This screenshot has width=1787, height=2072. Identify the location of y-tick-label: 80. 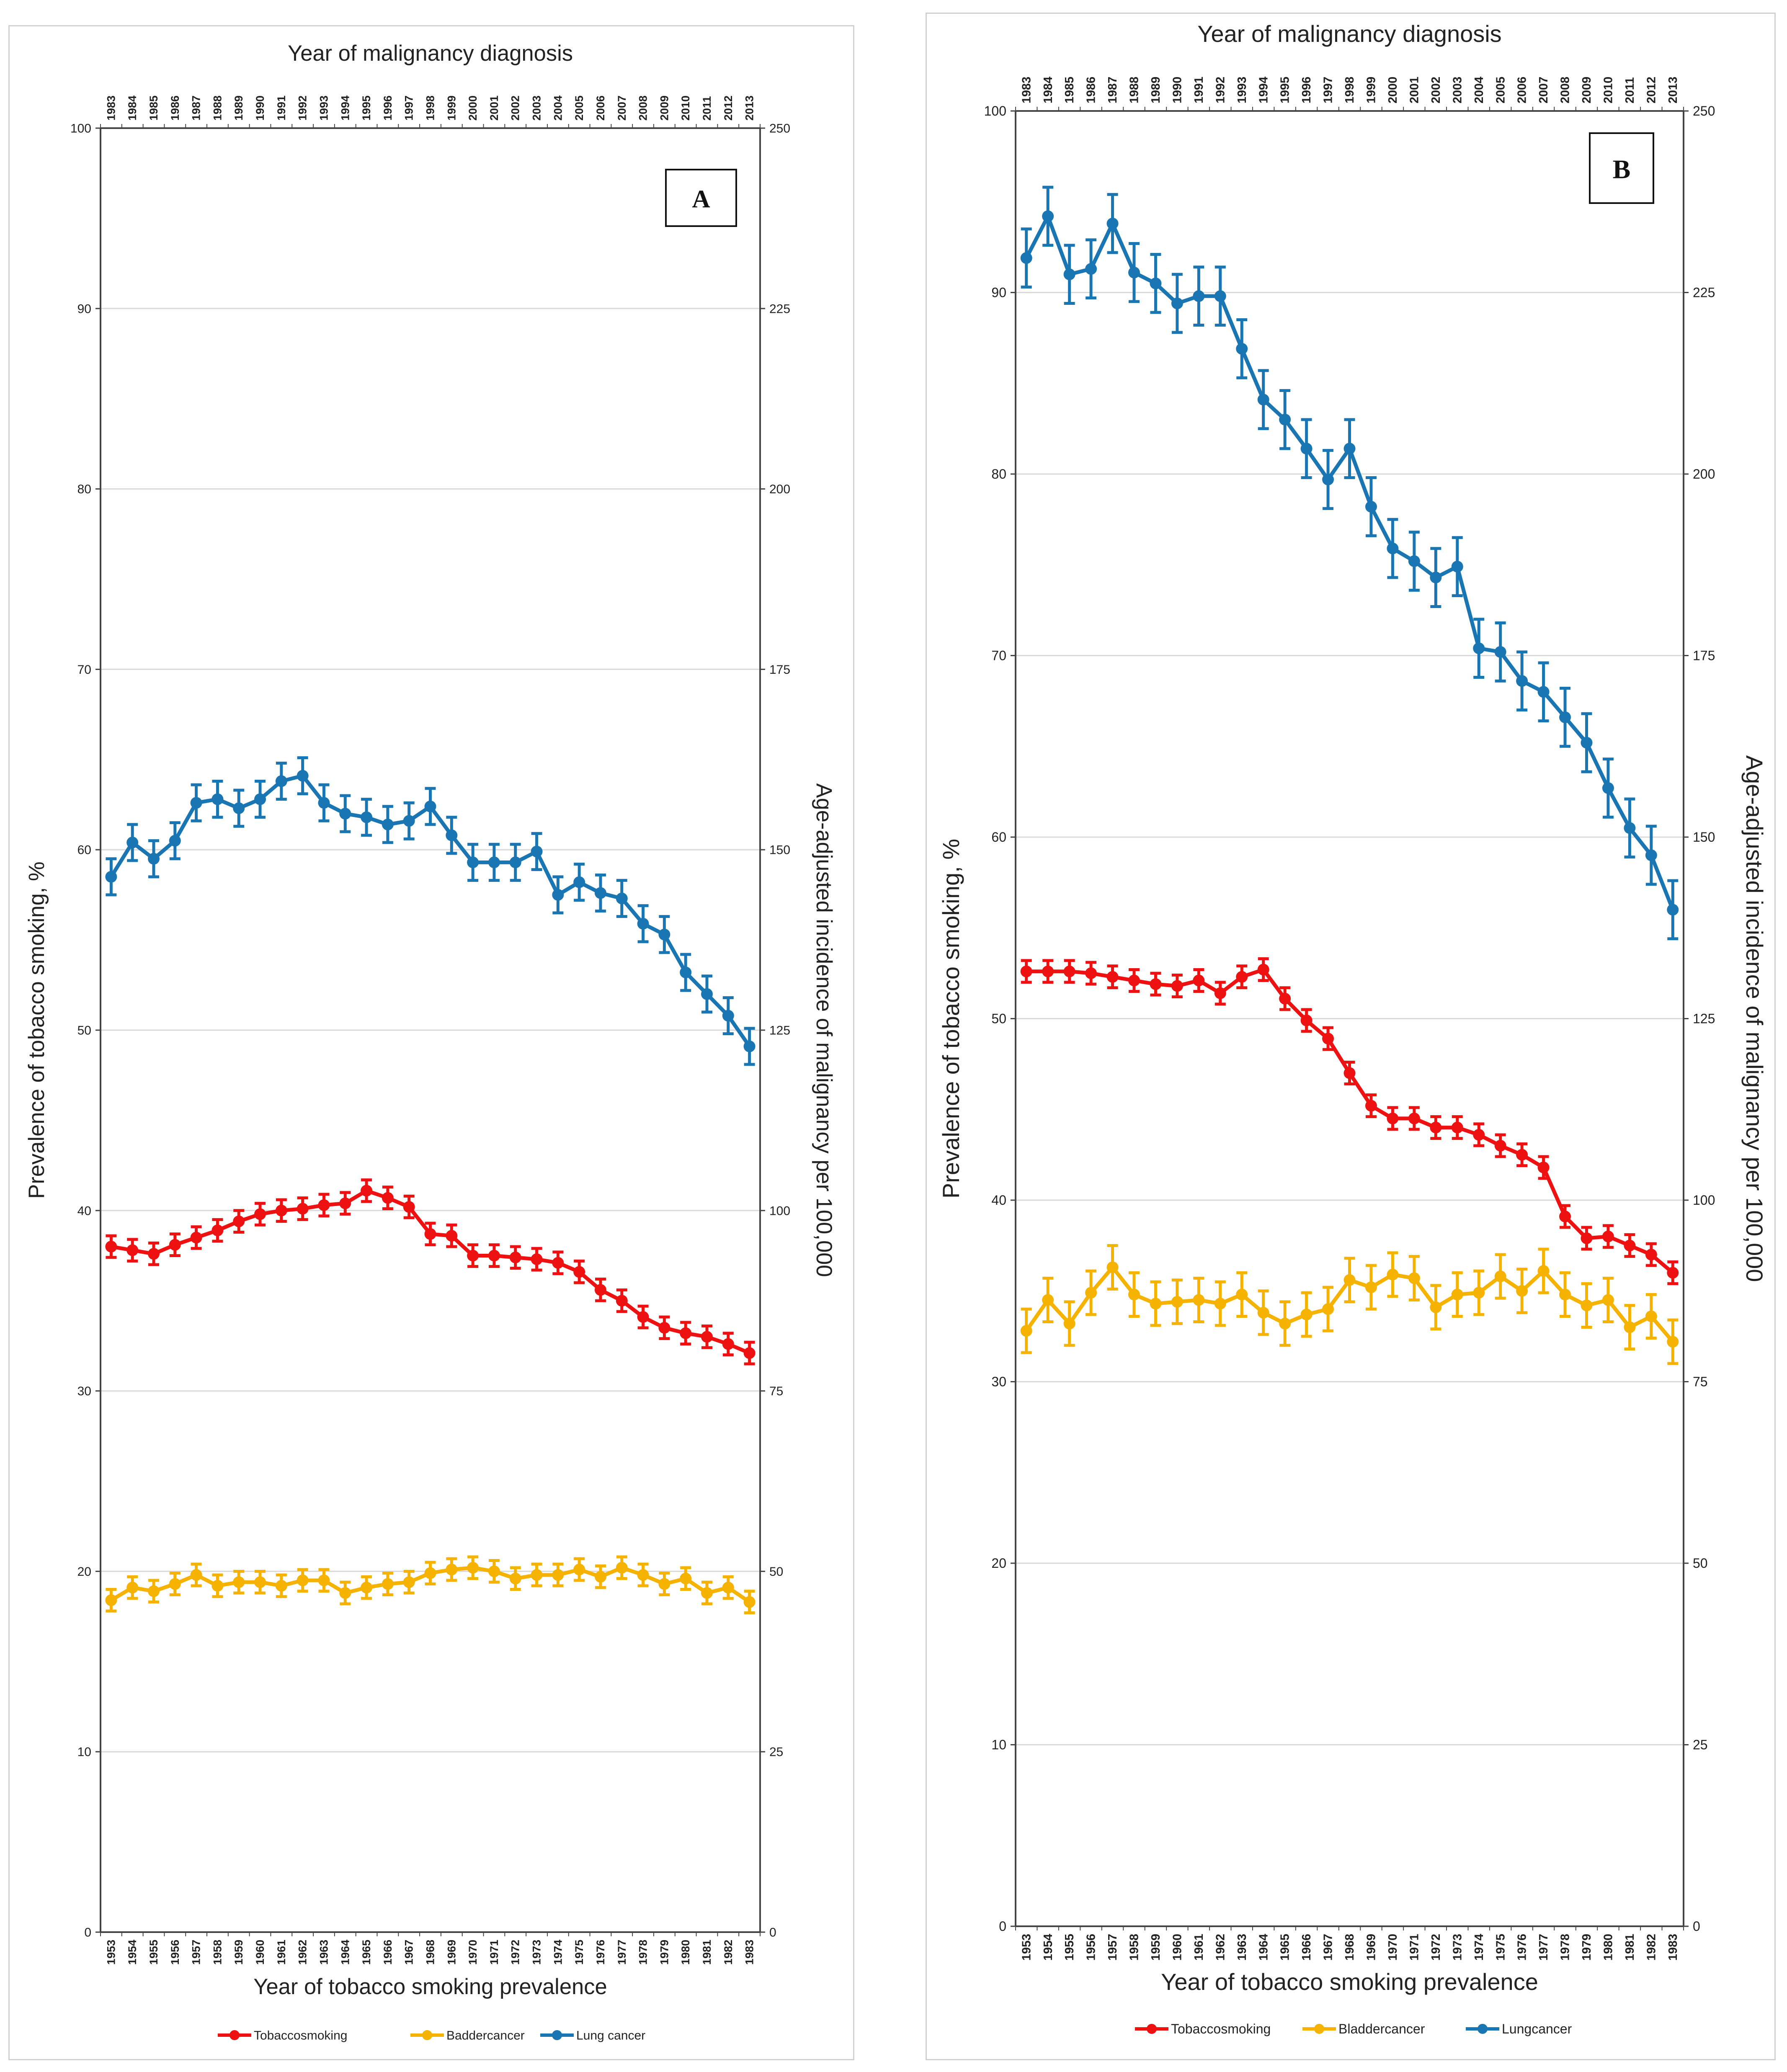
(998, 474).